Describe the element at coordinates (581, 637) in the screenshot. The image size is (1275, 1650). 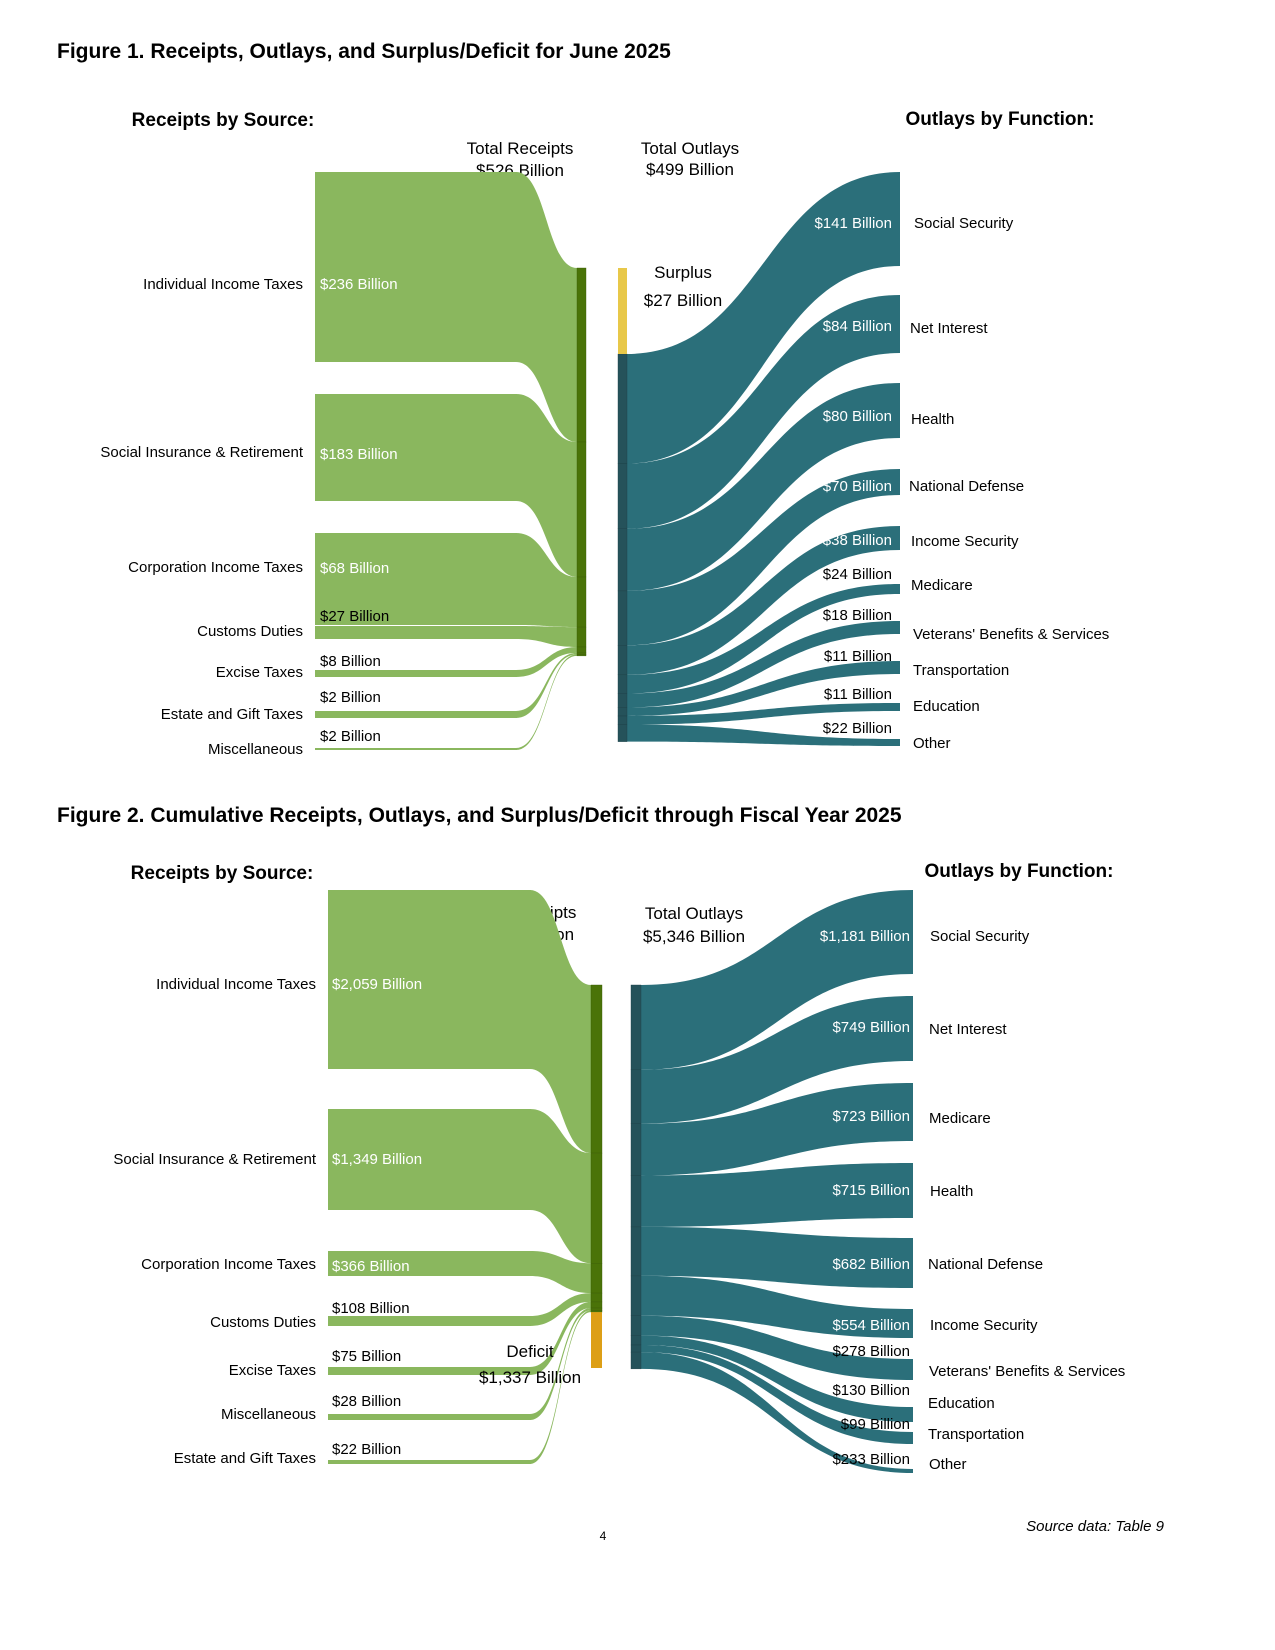
I see `receipt-bar-segment-customs-duties` at that location.